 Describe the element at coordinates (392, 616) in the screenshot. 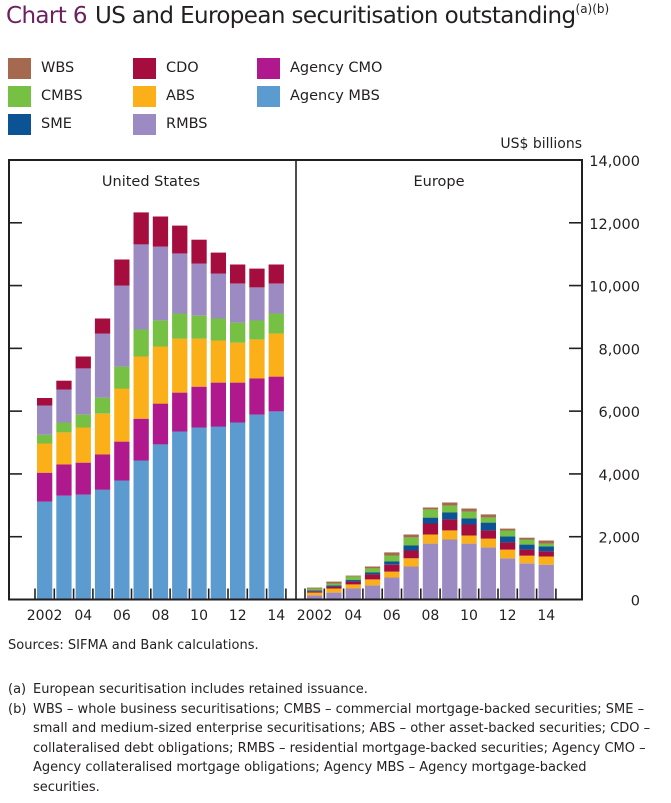

I see `x-tick-label-europe: 06` at that location.